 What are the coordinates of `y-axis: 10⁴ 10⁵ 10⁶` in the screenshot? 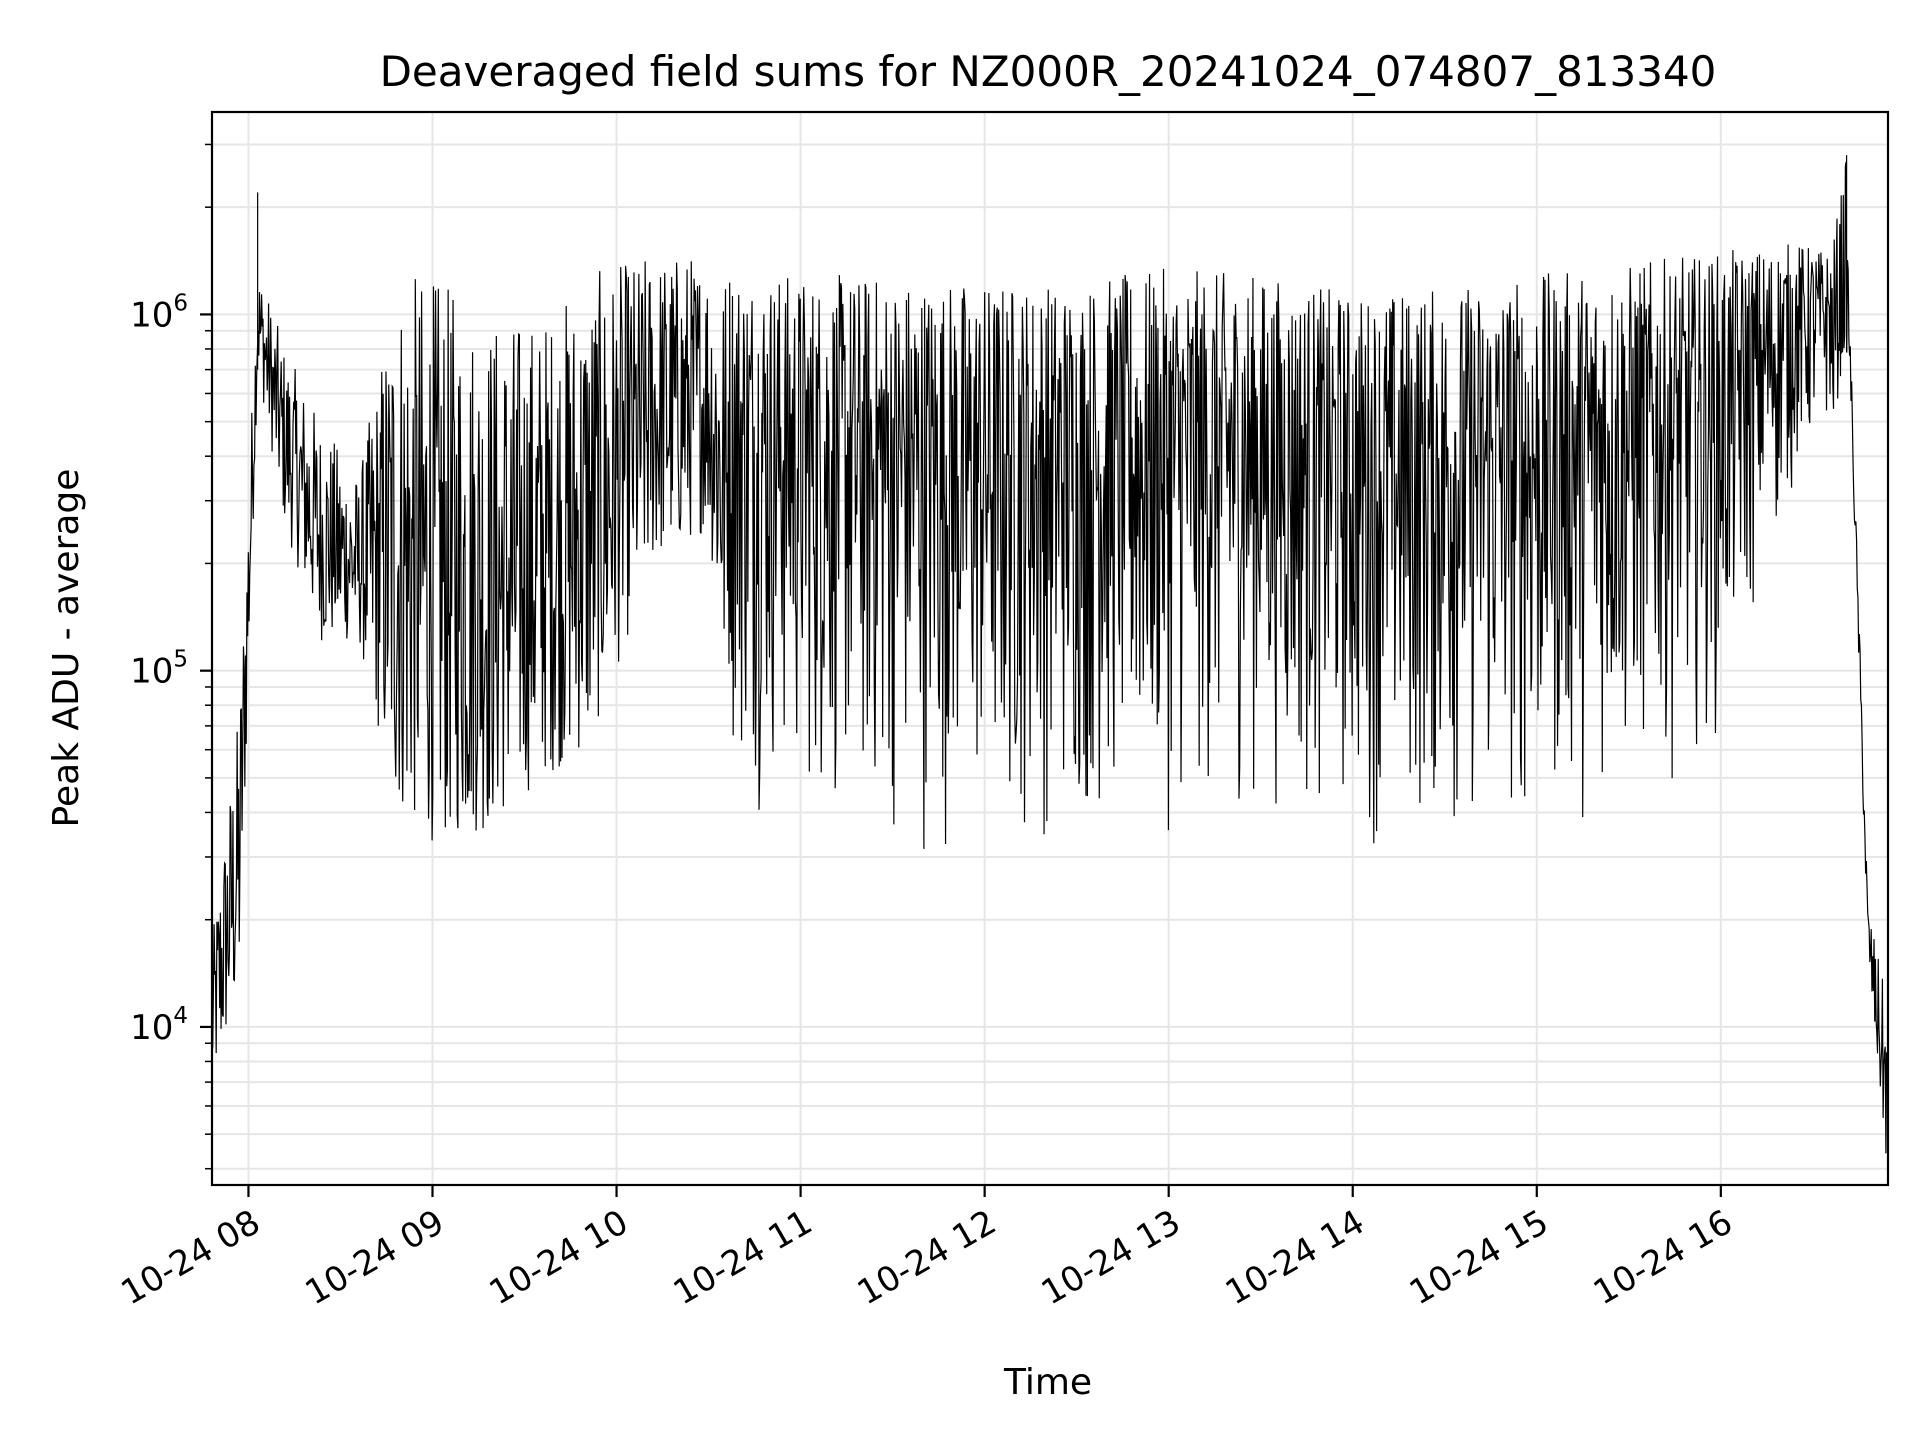 It's located at (171, 656).